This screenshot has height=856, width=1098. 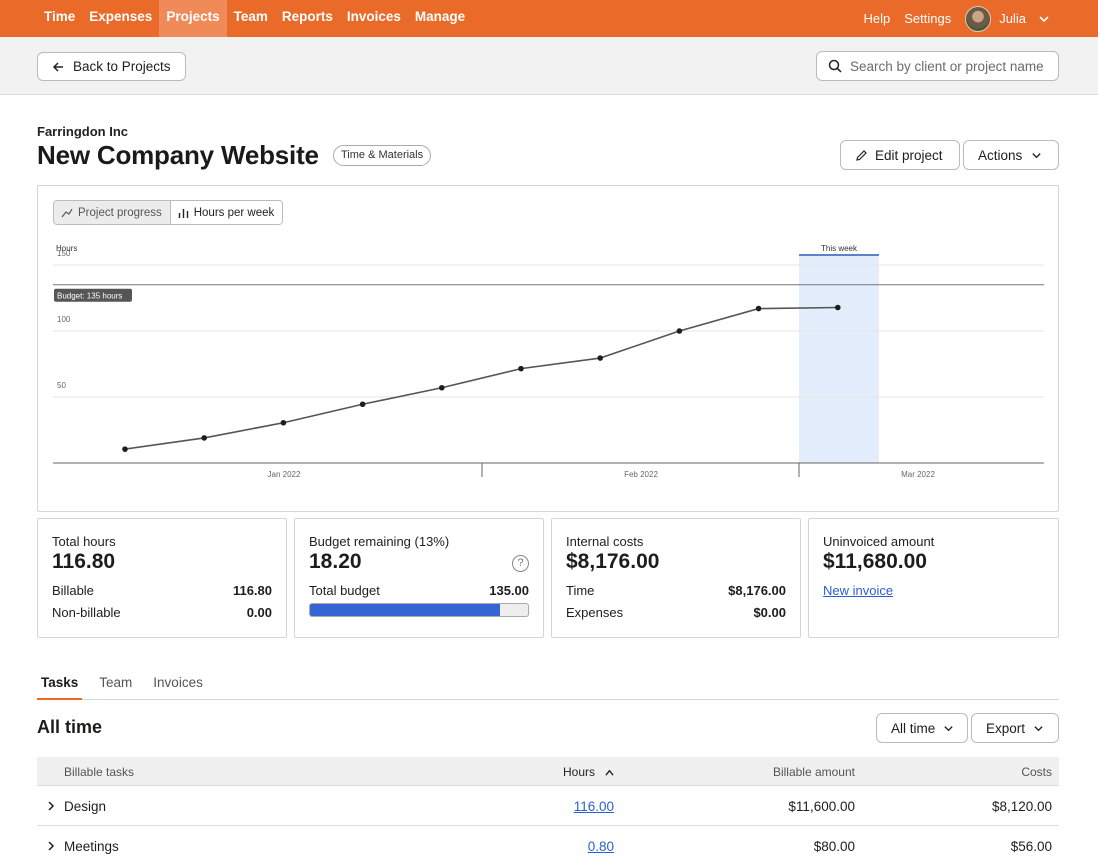 What do you see at coordinates (548, 806) in the screenshot?
I see `table-row: Design 116.00 $11,600.00 $8,120.00` at bounding box center [548, 806].